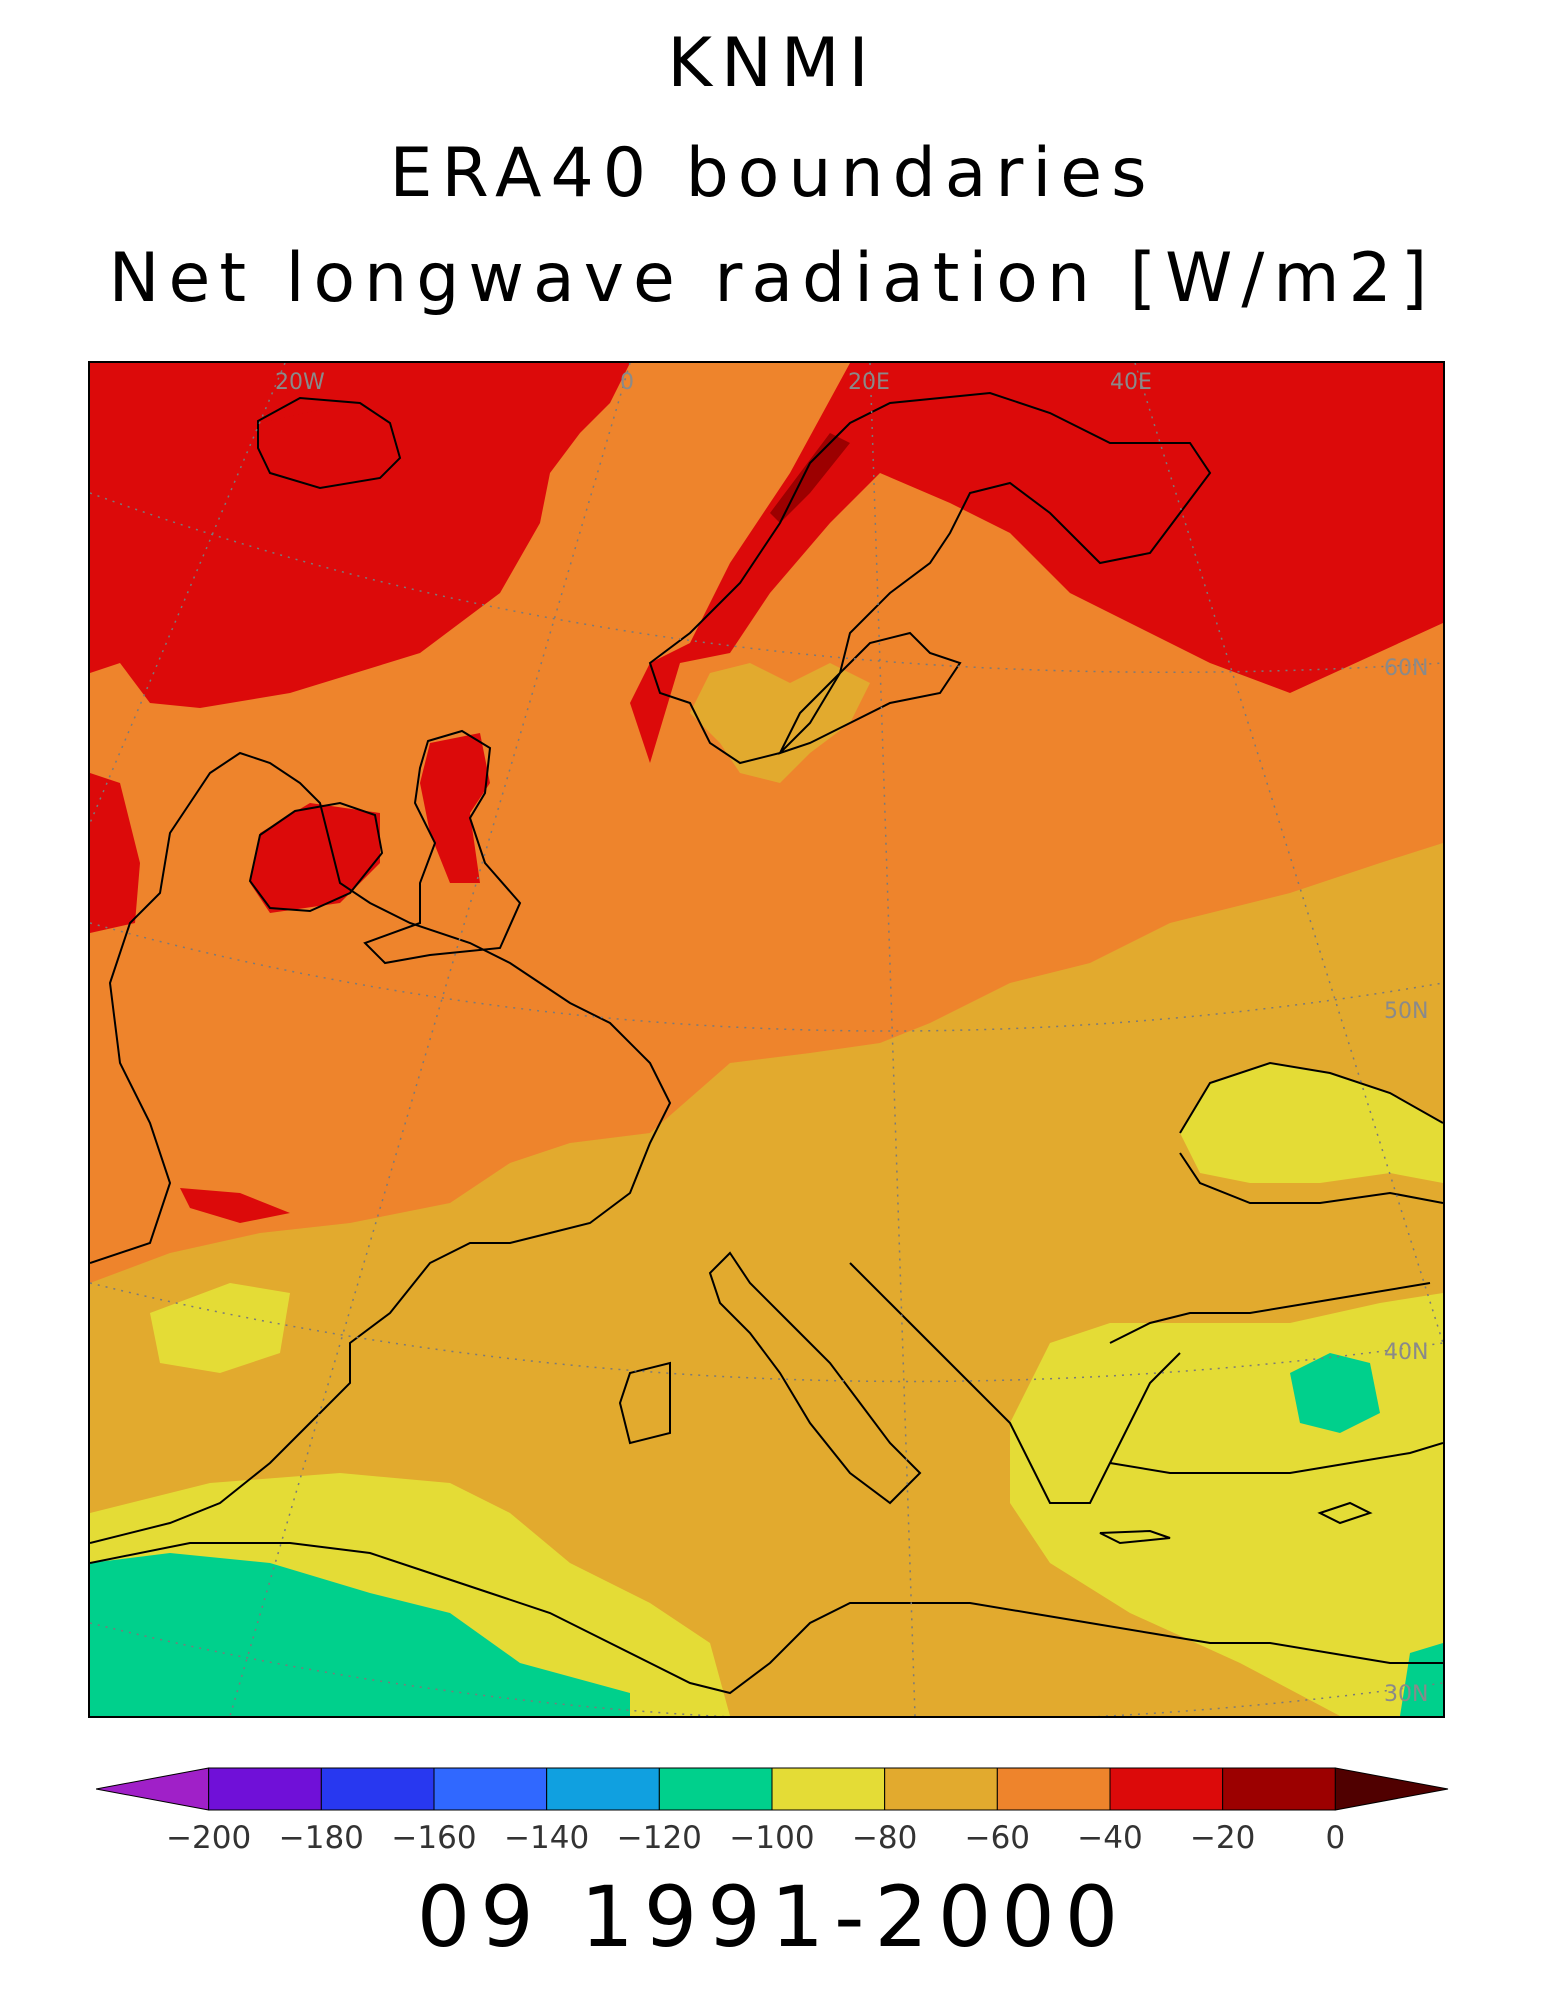 This screenshot has width=1545, height=2000. Describe the element at coordinates (1406, 1694) in the screenshot. I see `grid-label-30n: 30N` at that location.